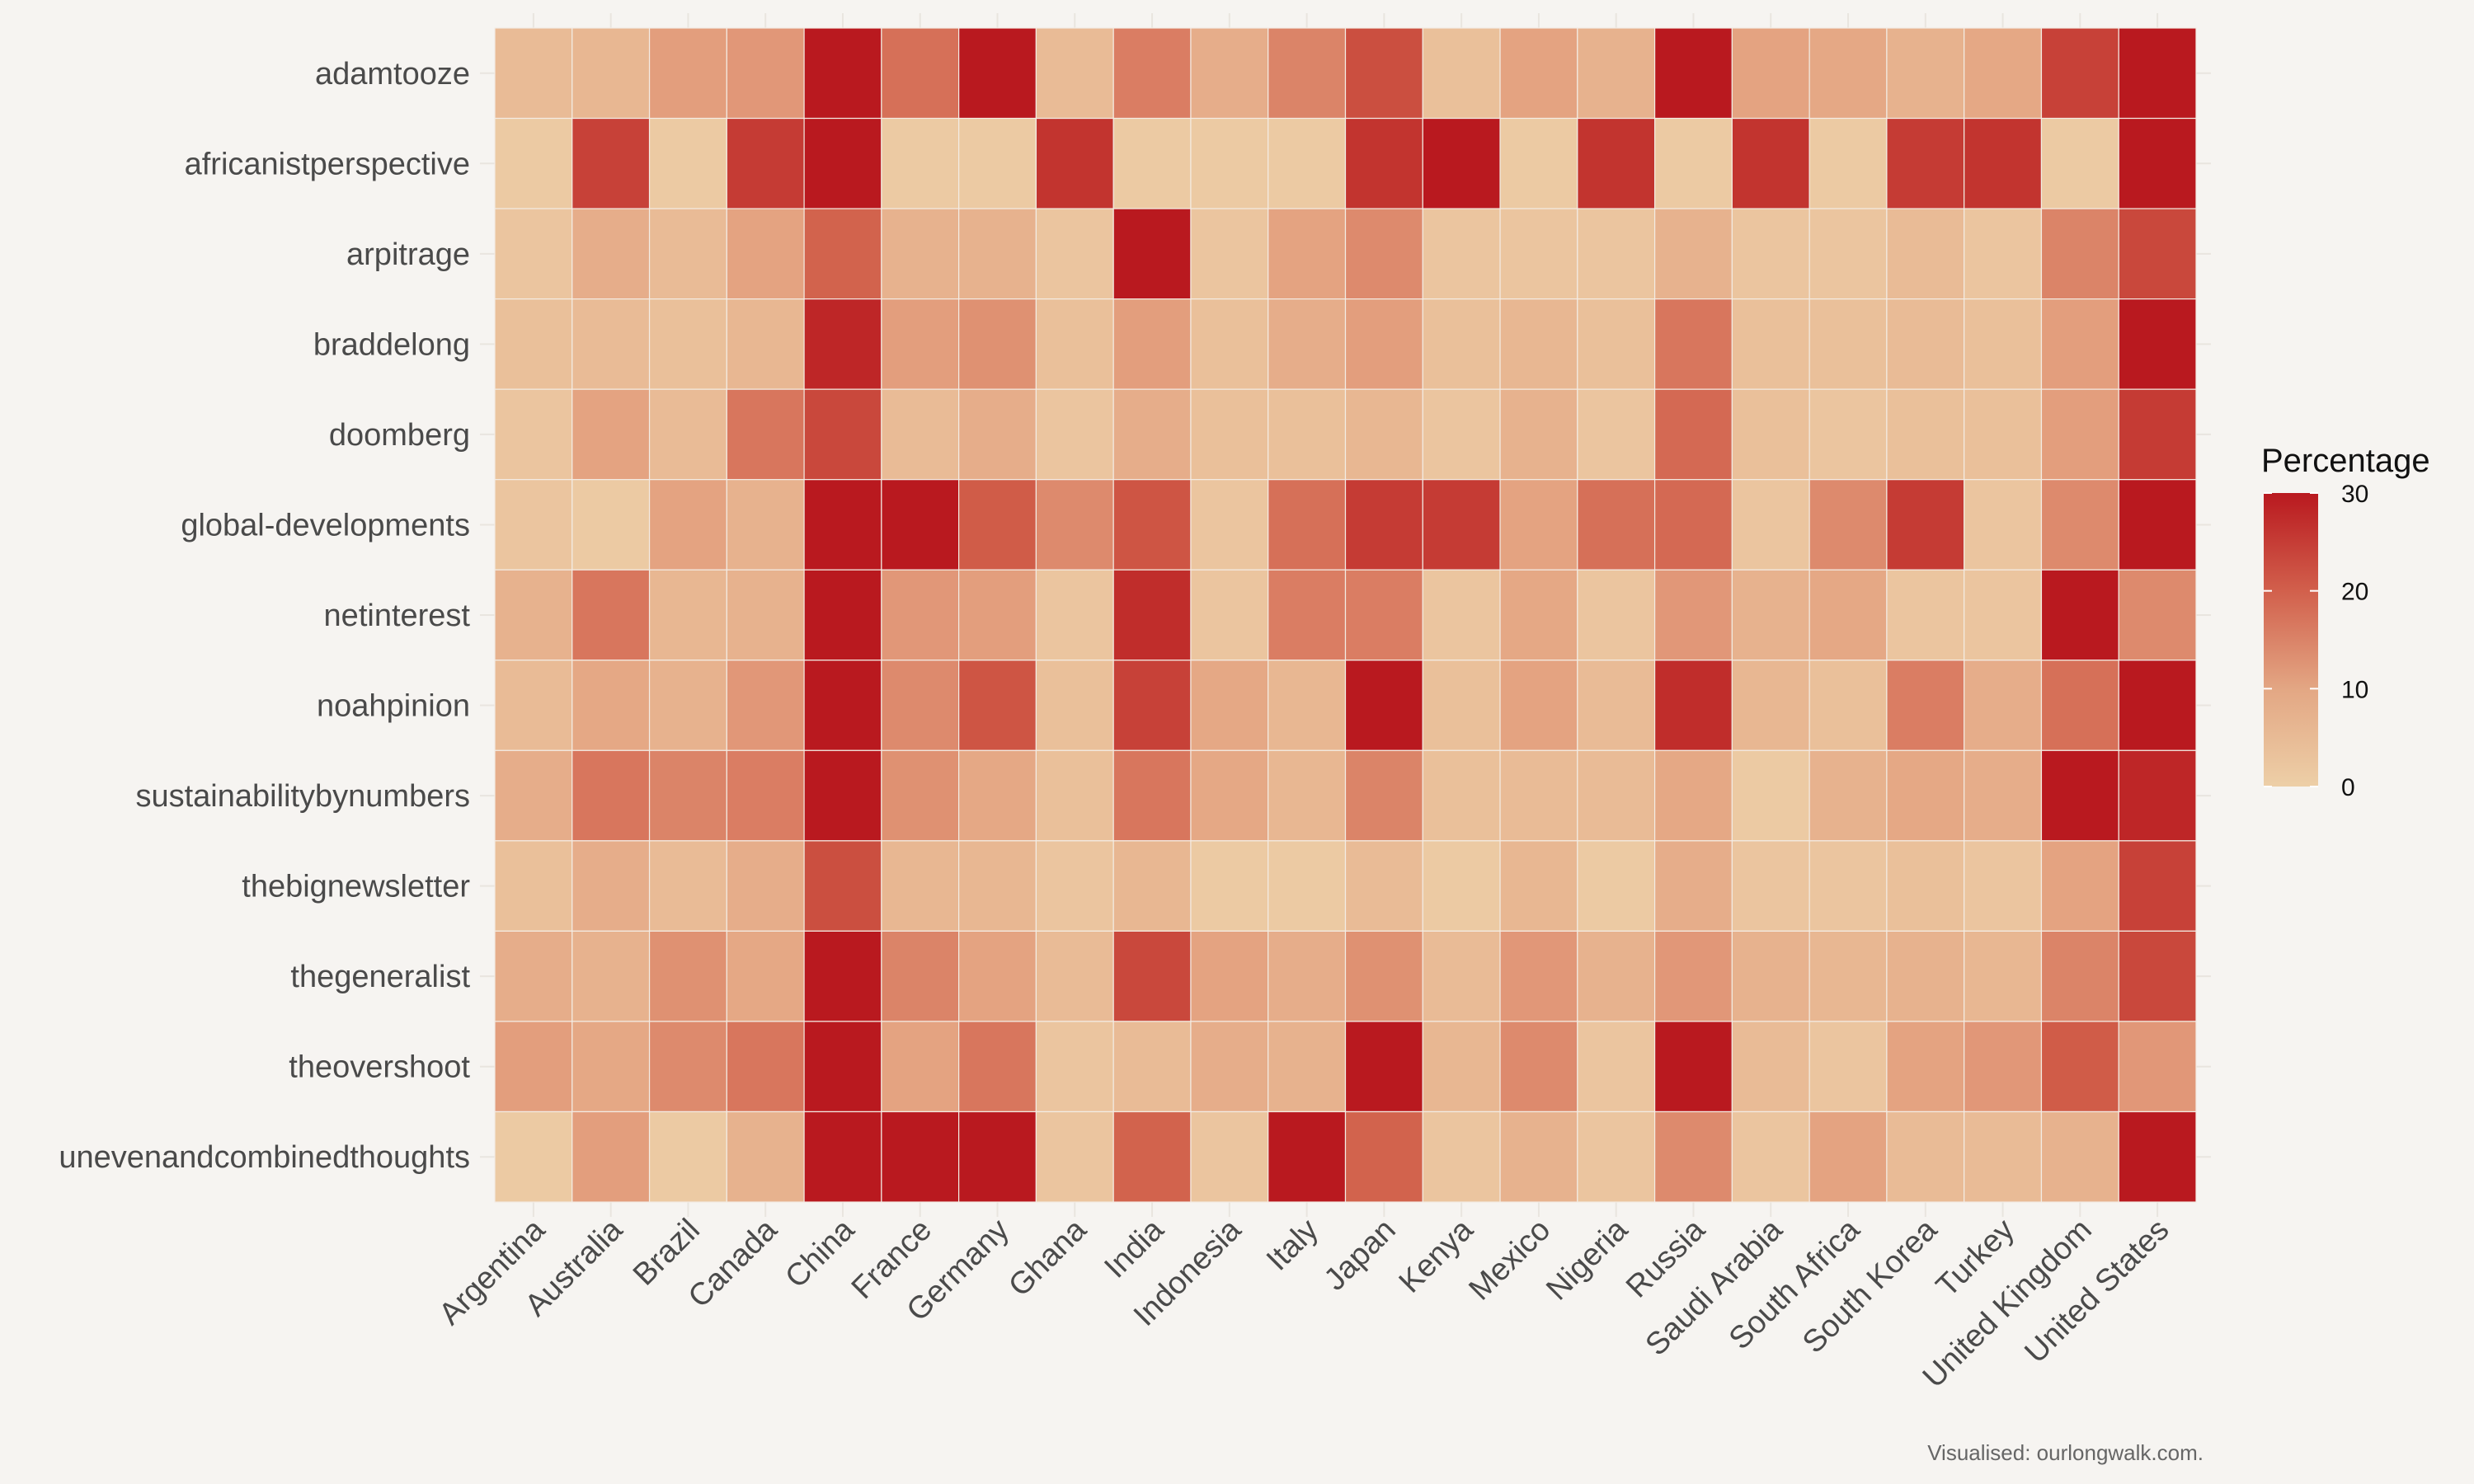 This screenshot has height=1484, width=2474. I want to click on row-label: thegeneralist, so click(380, 977).